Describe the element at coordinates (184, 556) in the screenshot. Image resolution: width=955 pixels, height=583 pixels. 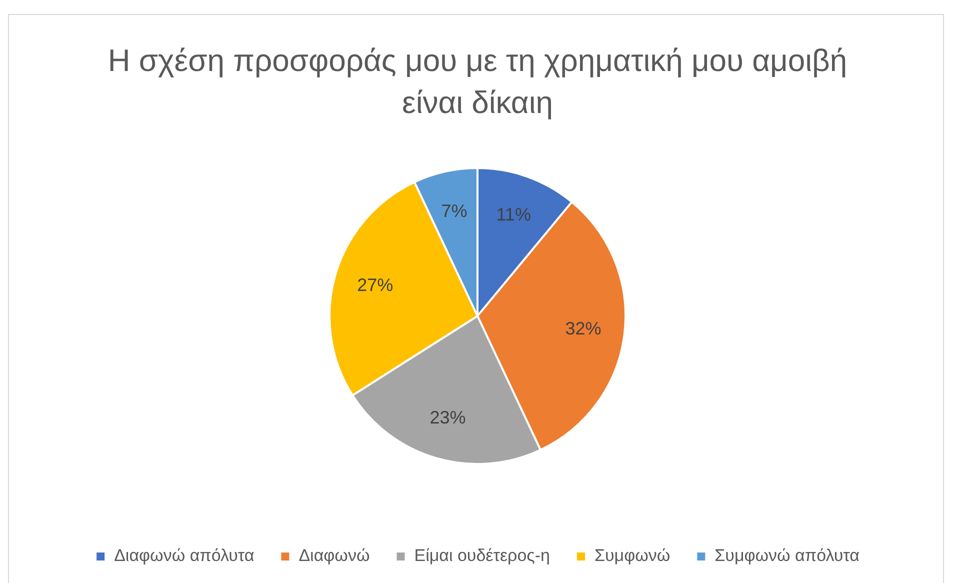
I see `legend-label: Διαφωνώ απόλυτα` at that location.